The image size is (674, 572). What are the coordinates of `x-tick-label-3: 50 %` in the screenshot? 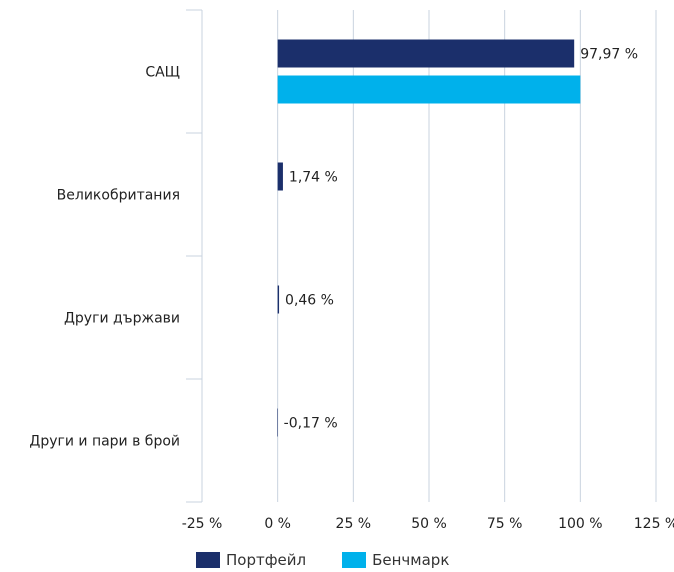 It's located at (429, 524).